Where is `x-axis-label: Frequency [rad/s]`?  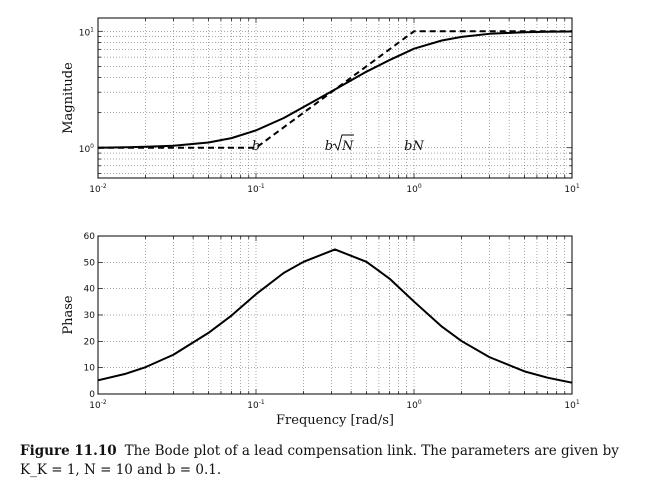 x-axis-label: Frequency [rad/s] is located at coordinates (335, 420).